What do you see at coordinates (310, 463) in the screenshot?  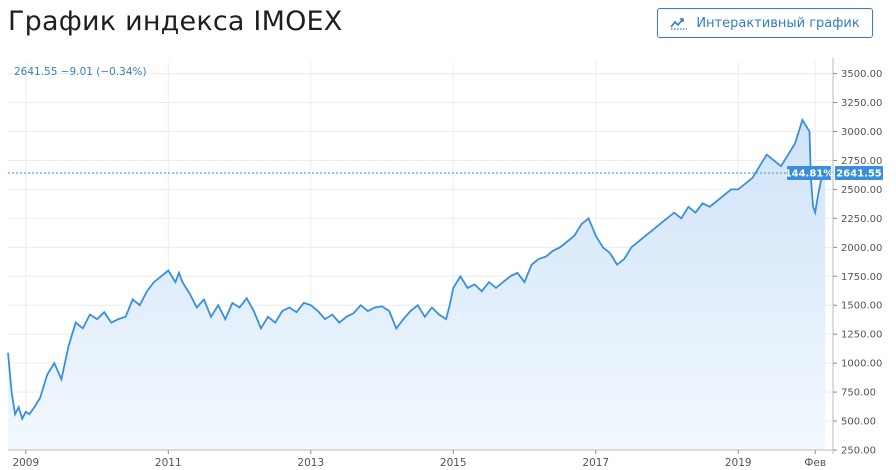 I see `x-tick-label: 2013` at bounding box center [310, 463].